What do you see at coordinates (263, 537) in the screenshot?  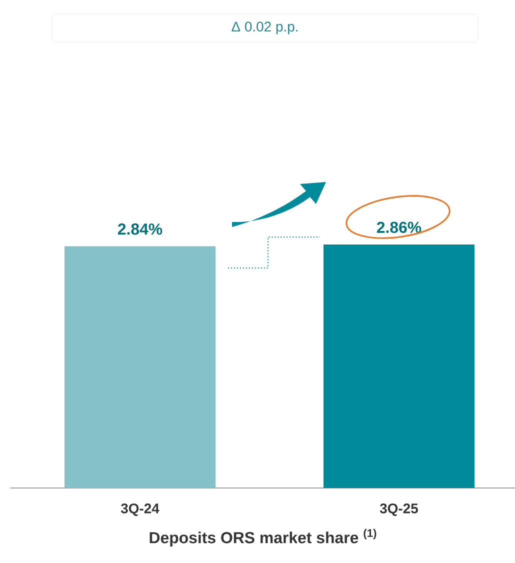 I see `x-axis-title: Deposits ORS market share $^{(1)}$` at bounding box center [263, 537].